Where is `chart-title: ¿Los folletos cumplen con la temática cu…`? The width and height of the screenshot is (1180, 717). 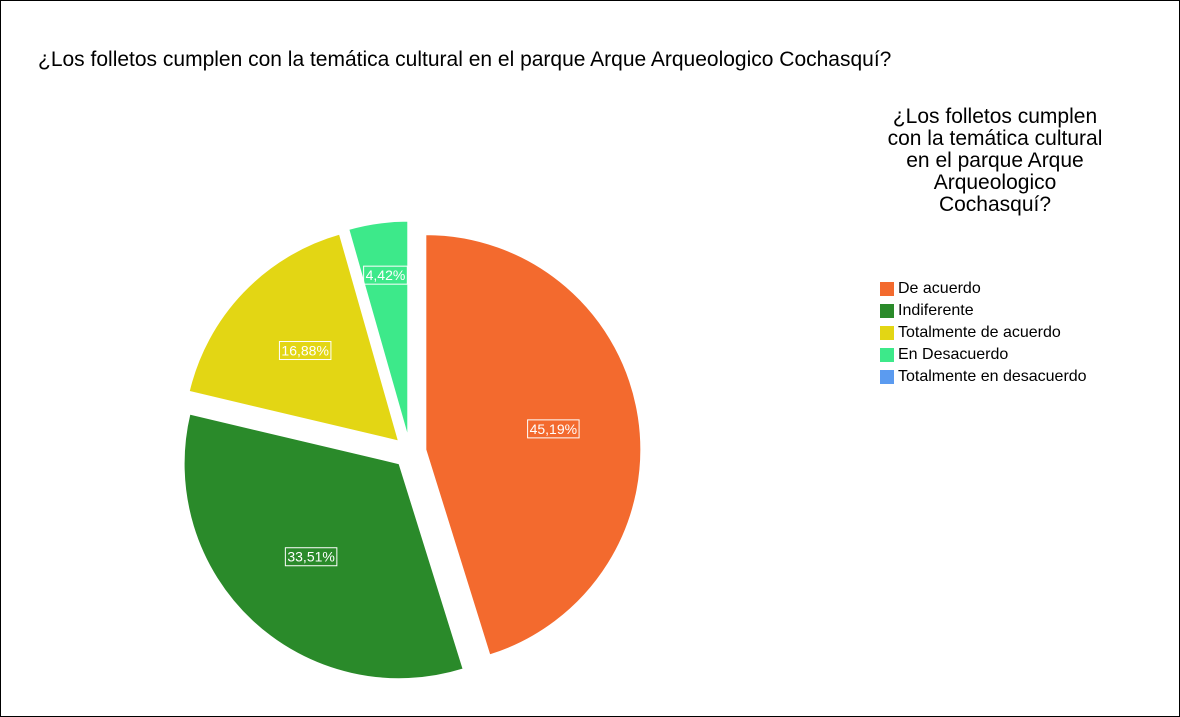
chart-title: ¿Los folletos cumplen con la temática cu… is located at coordinates (465, 59).